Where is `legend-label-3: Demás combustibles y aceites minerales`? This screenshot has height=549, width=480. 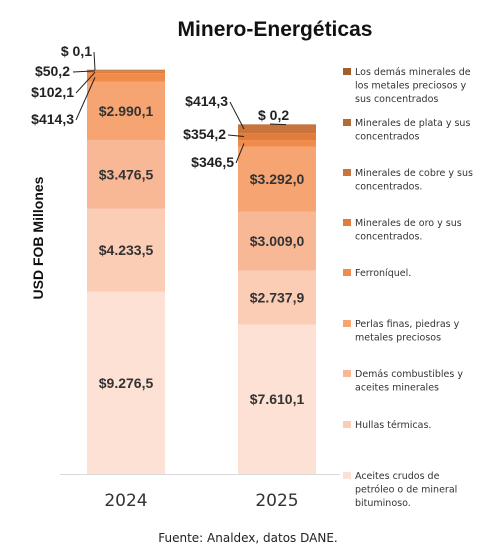
legend-label-3: Demás combustibles y aceites minerales is located at coordinates (409, 381).